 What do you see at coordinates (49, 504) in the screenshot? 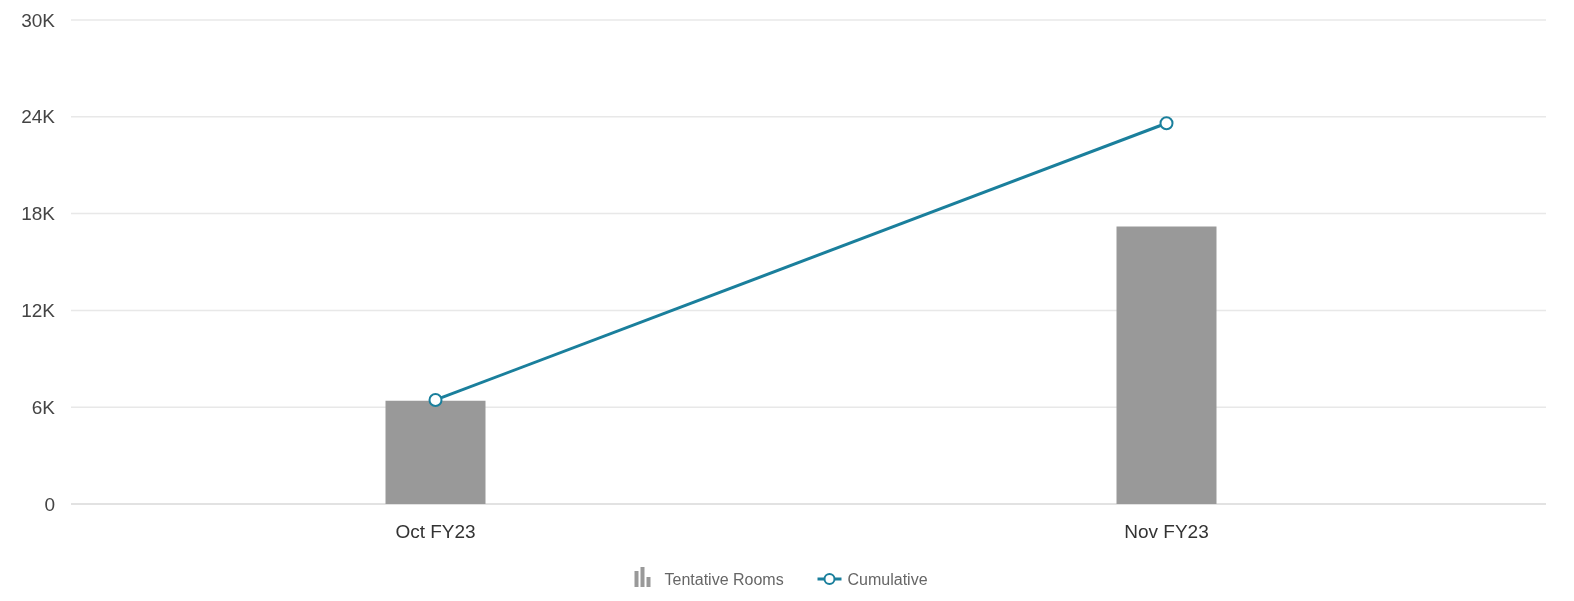
I see `y-tick-label: 0` at bounding box center [49, 504].